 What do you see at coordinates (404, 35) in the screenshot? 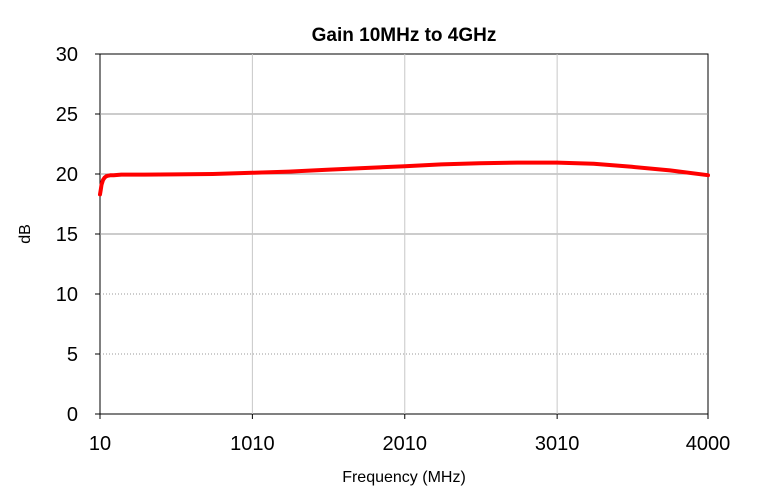
I see `chart-title: Gain 10MHz to 4GHz` at bounding box center [404, 35].